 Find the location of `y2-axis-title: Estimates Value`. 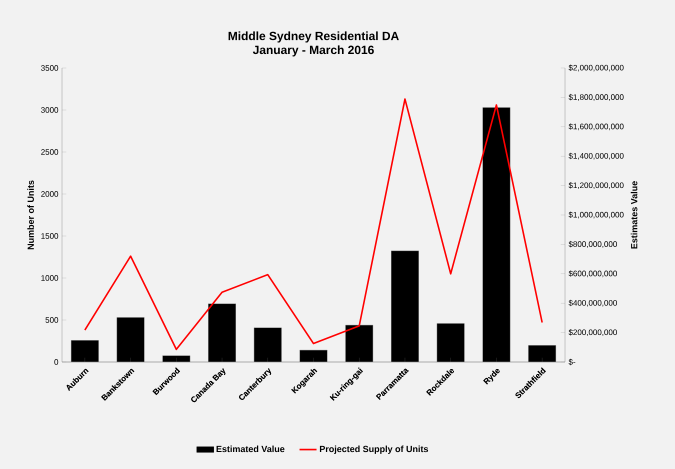

y2-axis-title: Estimates Value is located at coordinates (634, 215).